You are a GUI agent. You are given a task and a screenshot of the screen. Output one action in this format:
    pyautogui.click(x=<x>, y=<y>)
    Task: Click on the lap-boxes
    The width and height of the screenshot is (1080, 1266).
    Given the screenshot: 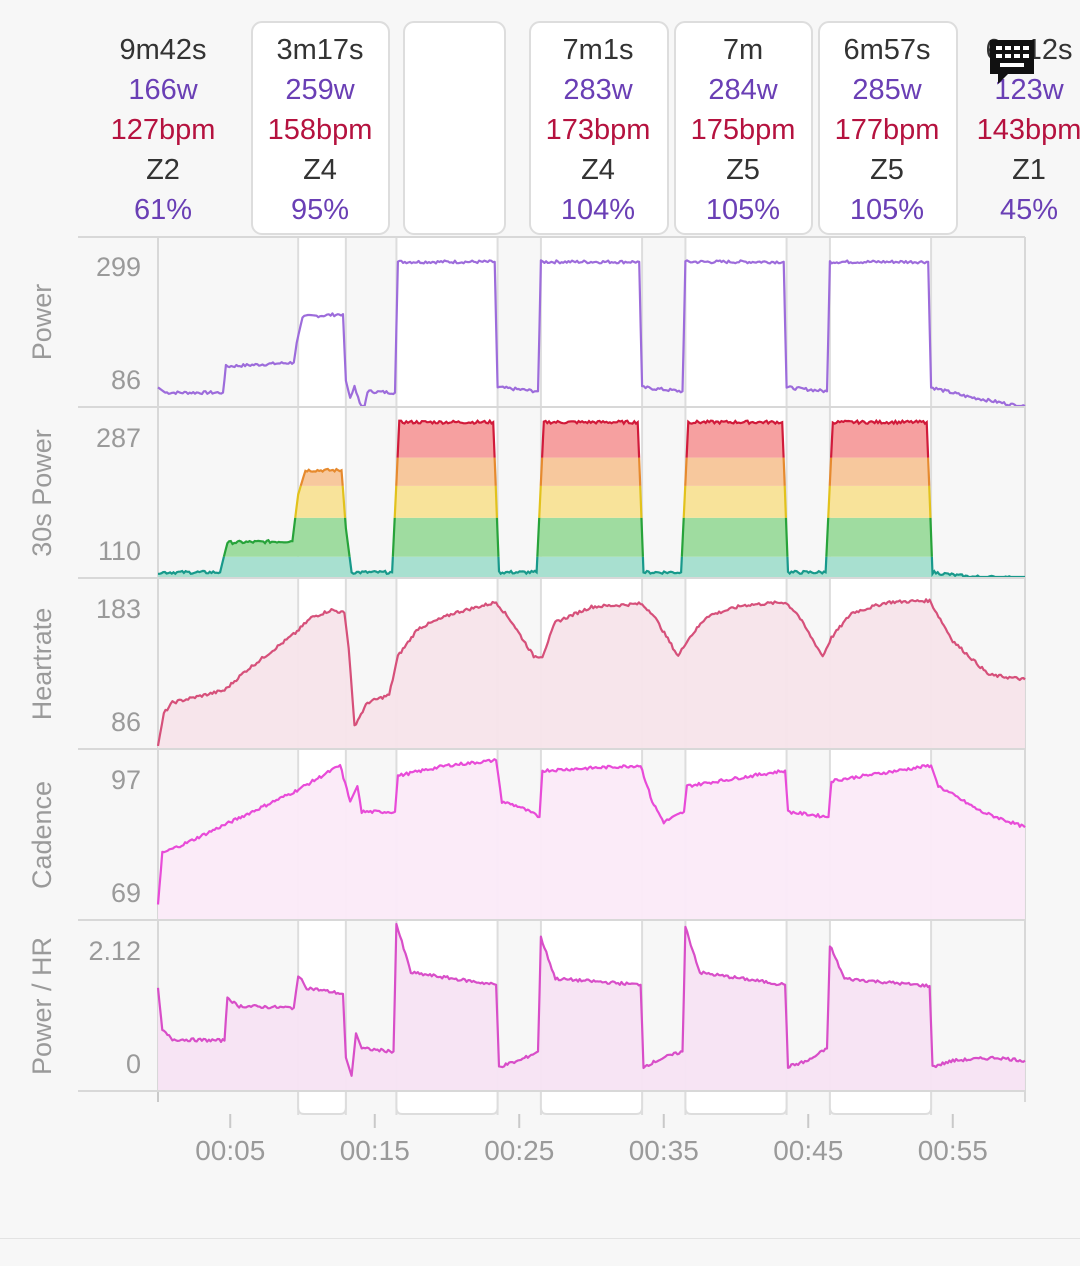 What is the action you would take?
    pyautogui.click(x=604, y=128)
    